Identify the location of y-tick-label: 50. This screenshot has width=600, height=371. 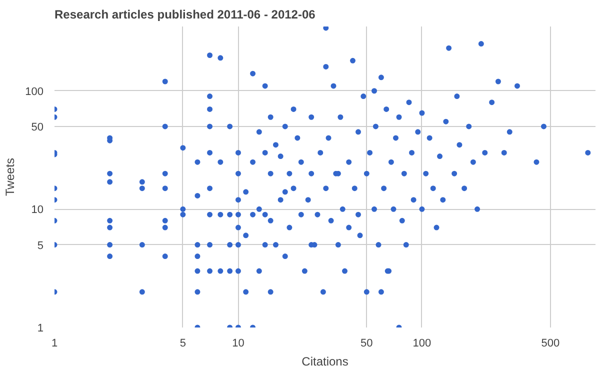
(37, 127).